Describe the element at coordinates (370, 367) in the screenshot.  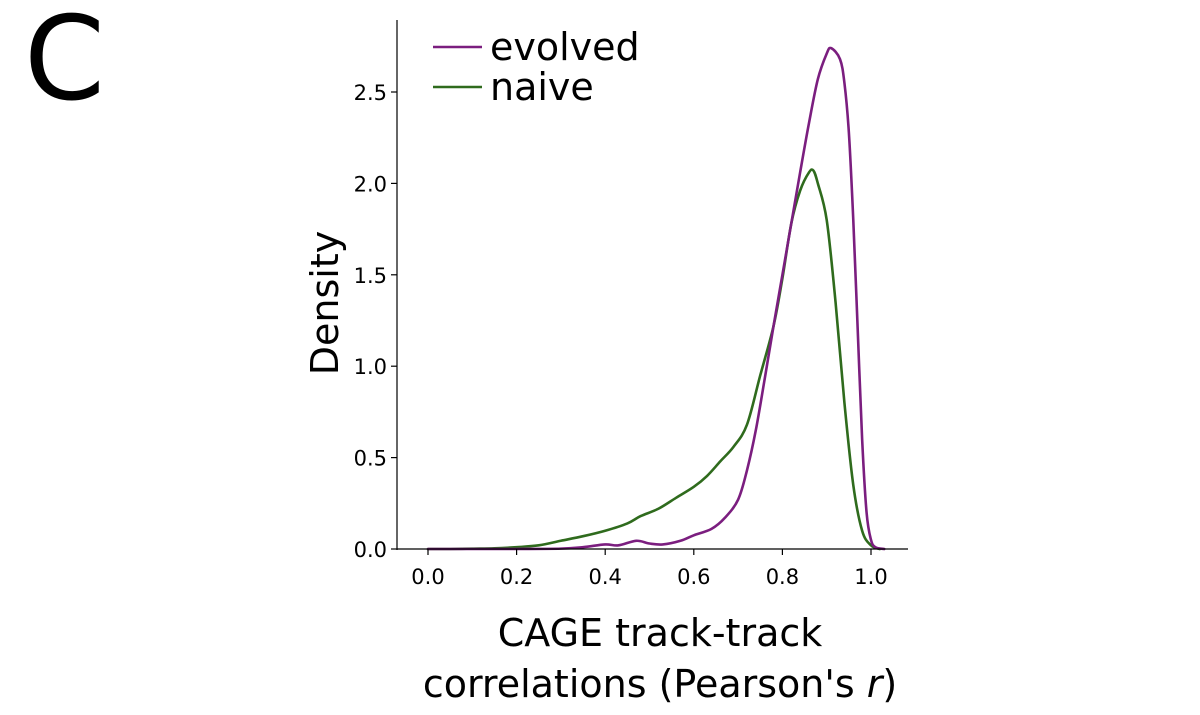
I see `y-tick-label: 1.0` at that location.